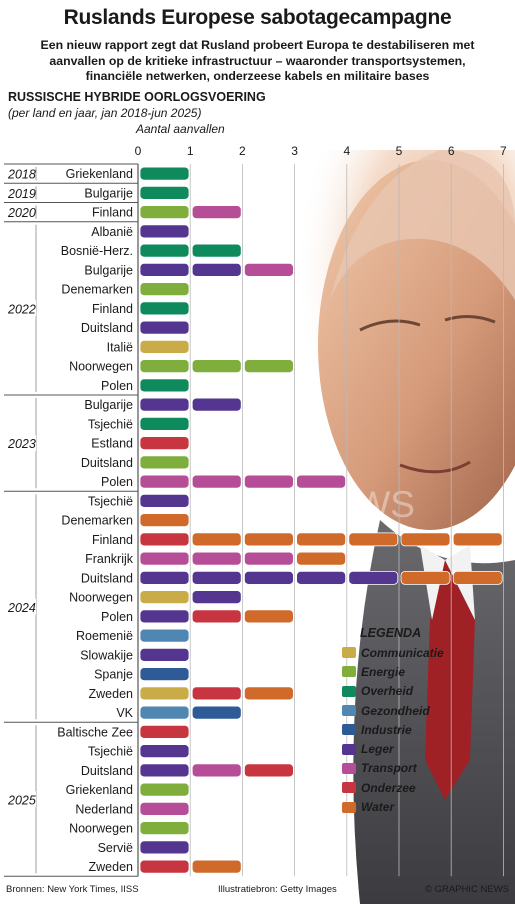 This screenshot has height=904, width=515. What do you see at coordinates (97, 290) in the screenshot?
I see `country-label: Denemarken` at bounding box center [97, 290].